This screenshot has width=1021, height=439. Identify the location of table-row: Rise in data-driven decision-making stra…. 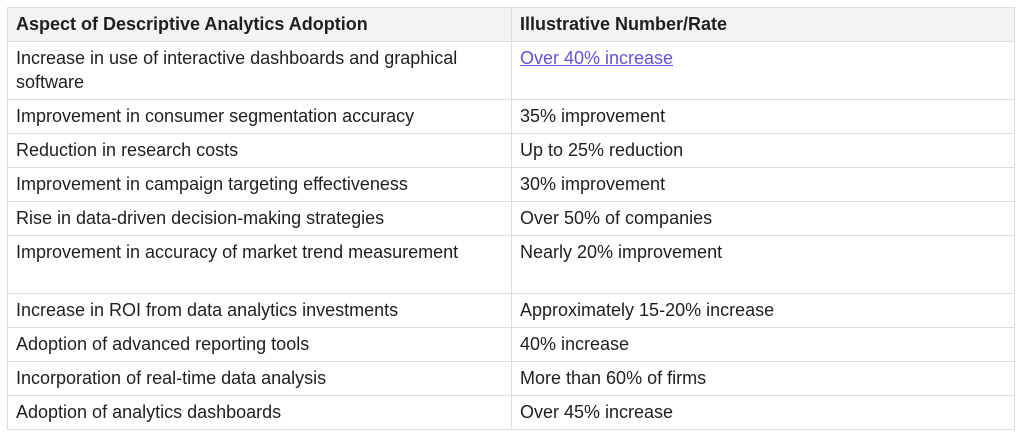
(511, 218).